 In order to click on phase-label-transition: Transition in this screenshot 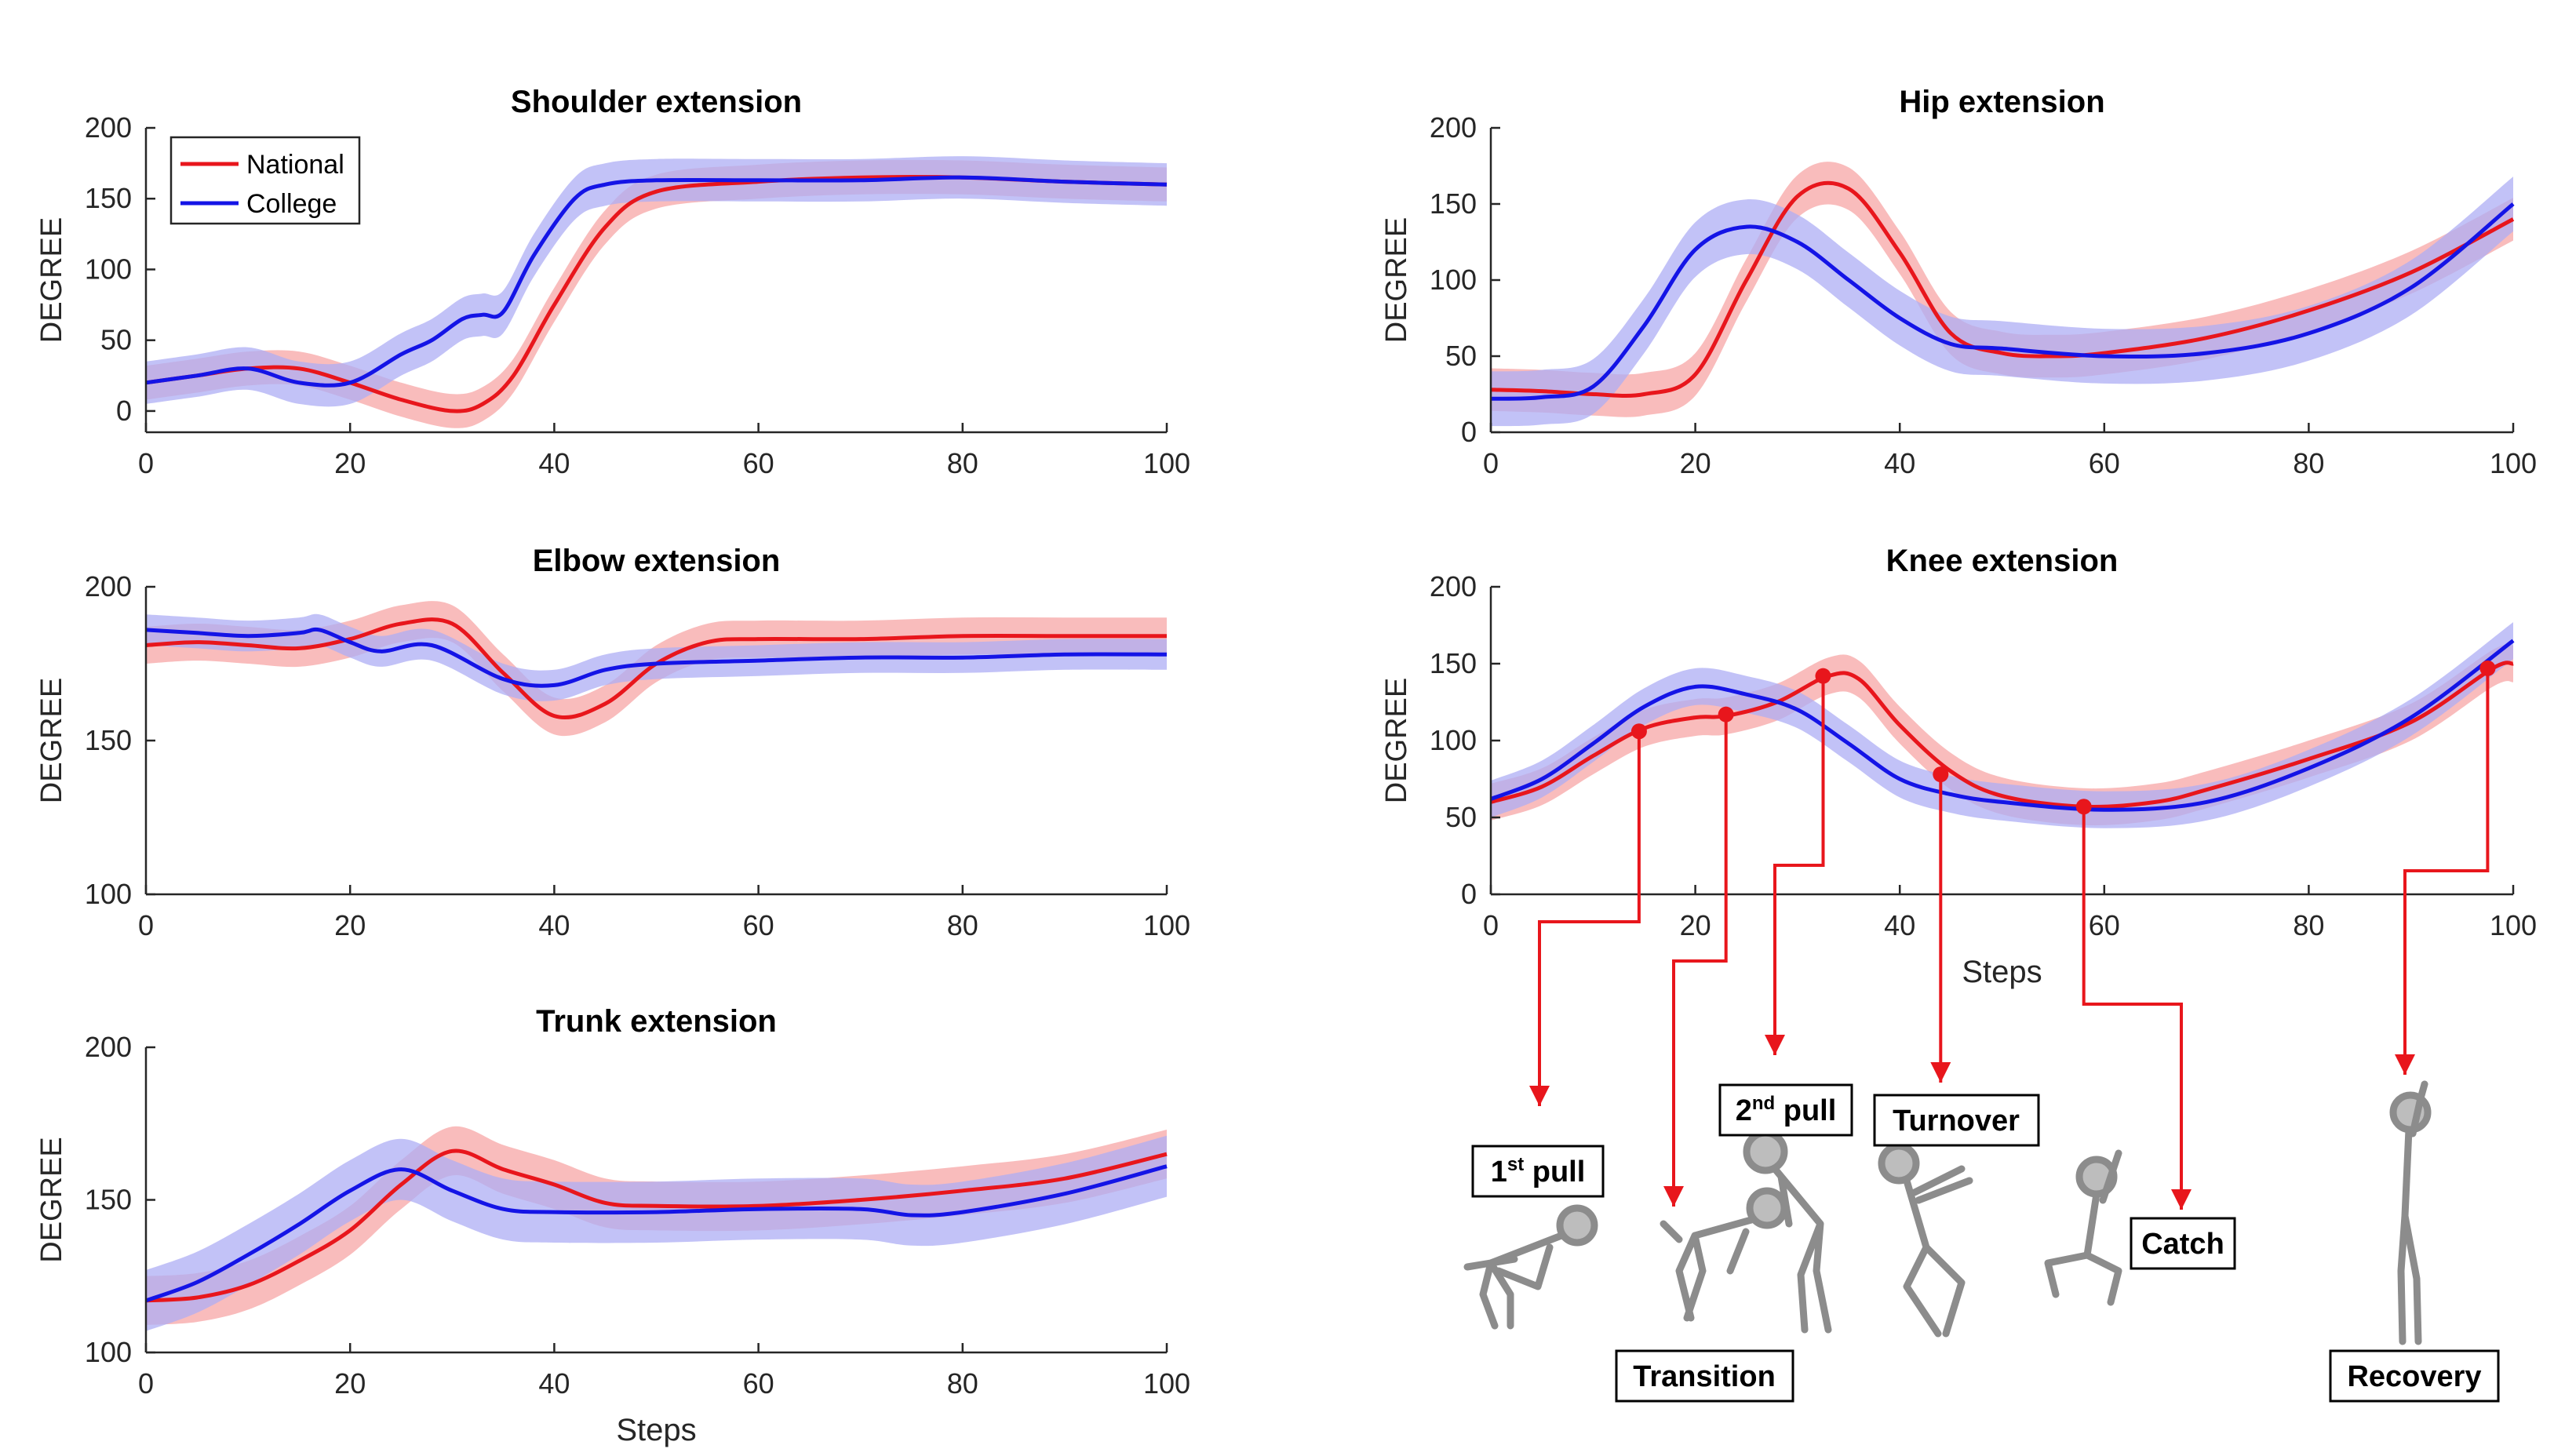, I will do `click(1704, 1376)`.